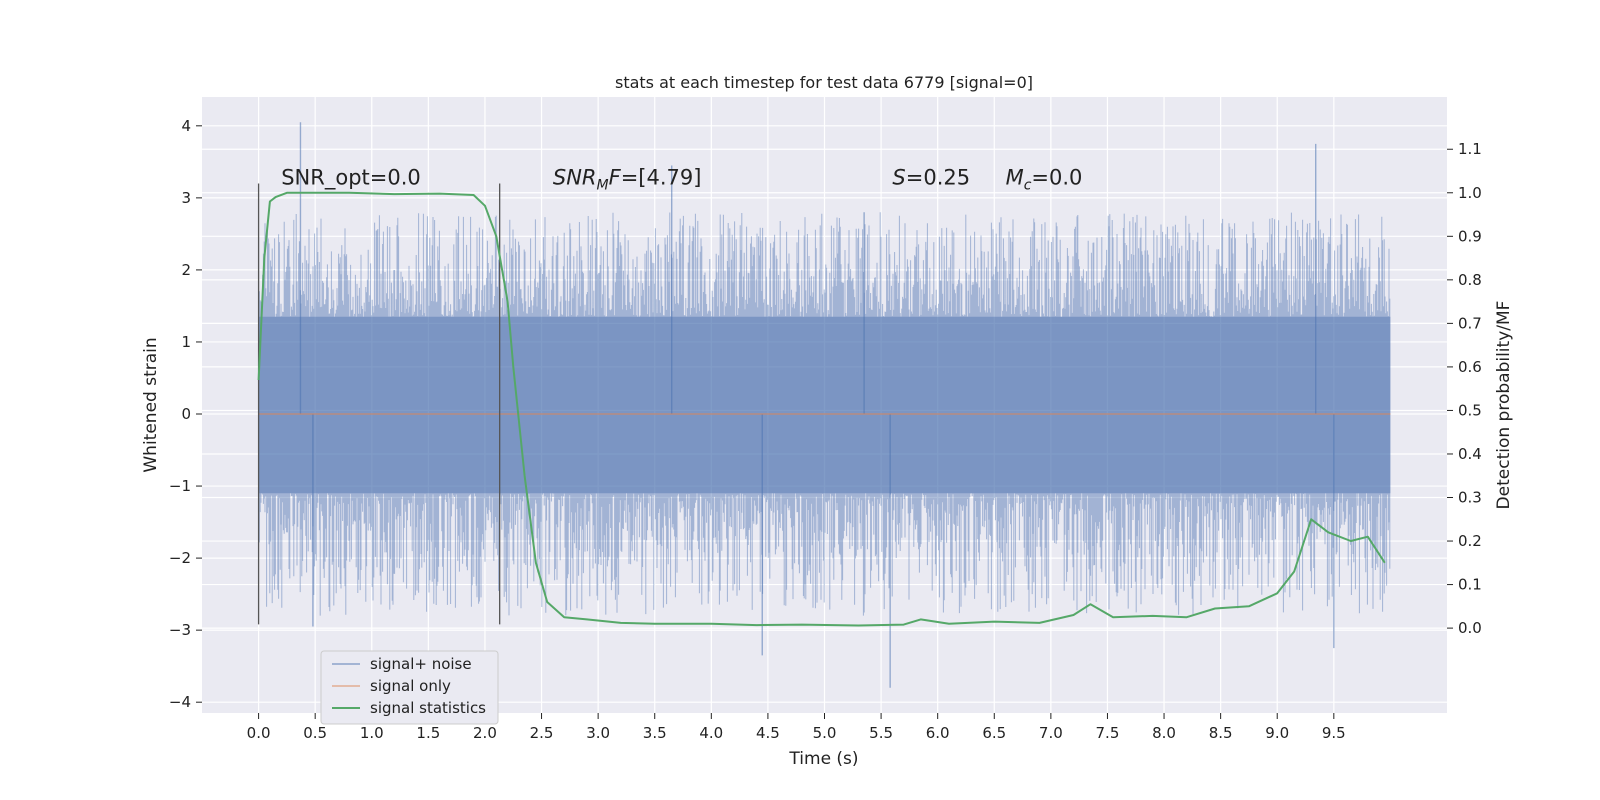  I want to click on y-tick-label: −1, so click(180, 486).